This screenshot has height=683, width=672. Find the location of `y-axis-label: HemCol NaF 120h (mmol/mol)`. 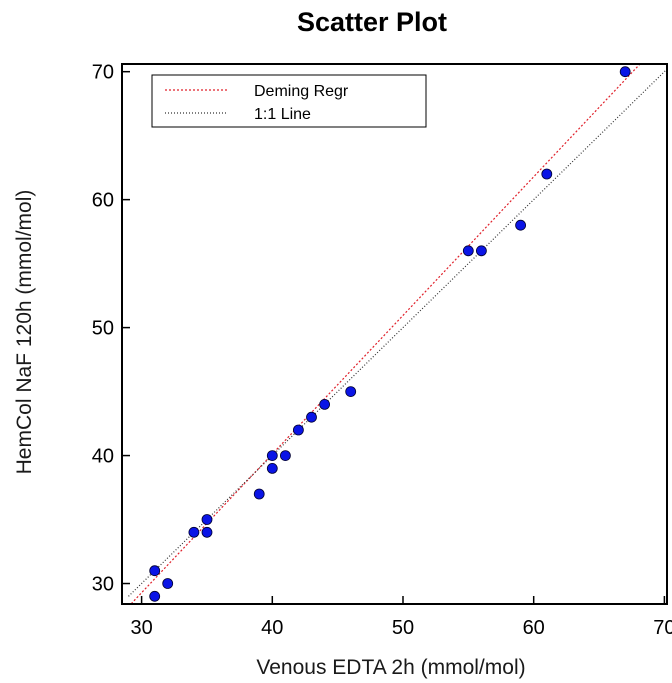

y-axis-label: HemCol NaF 120h (mmol/mol) is located at coordinates (24, 332).